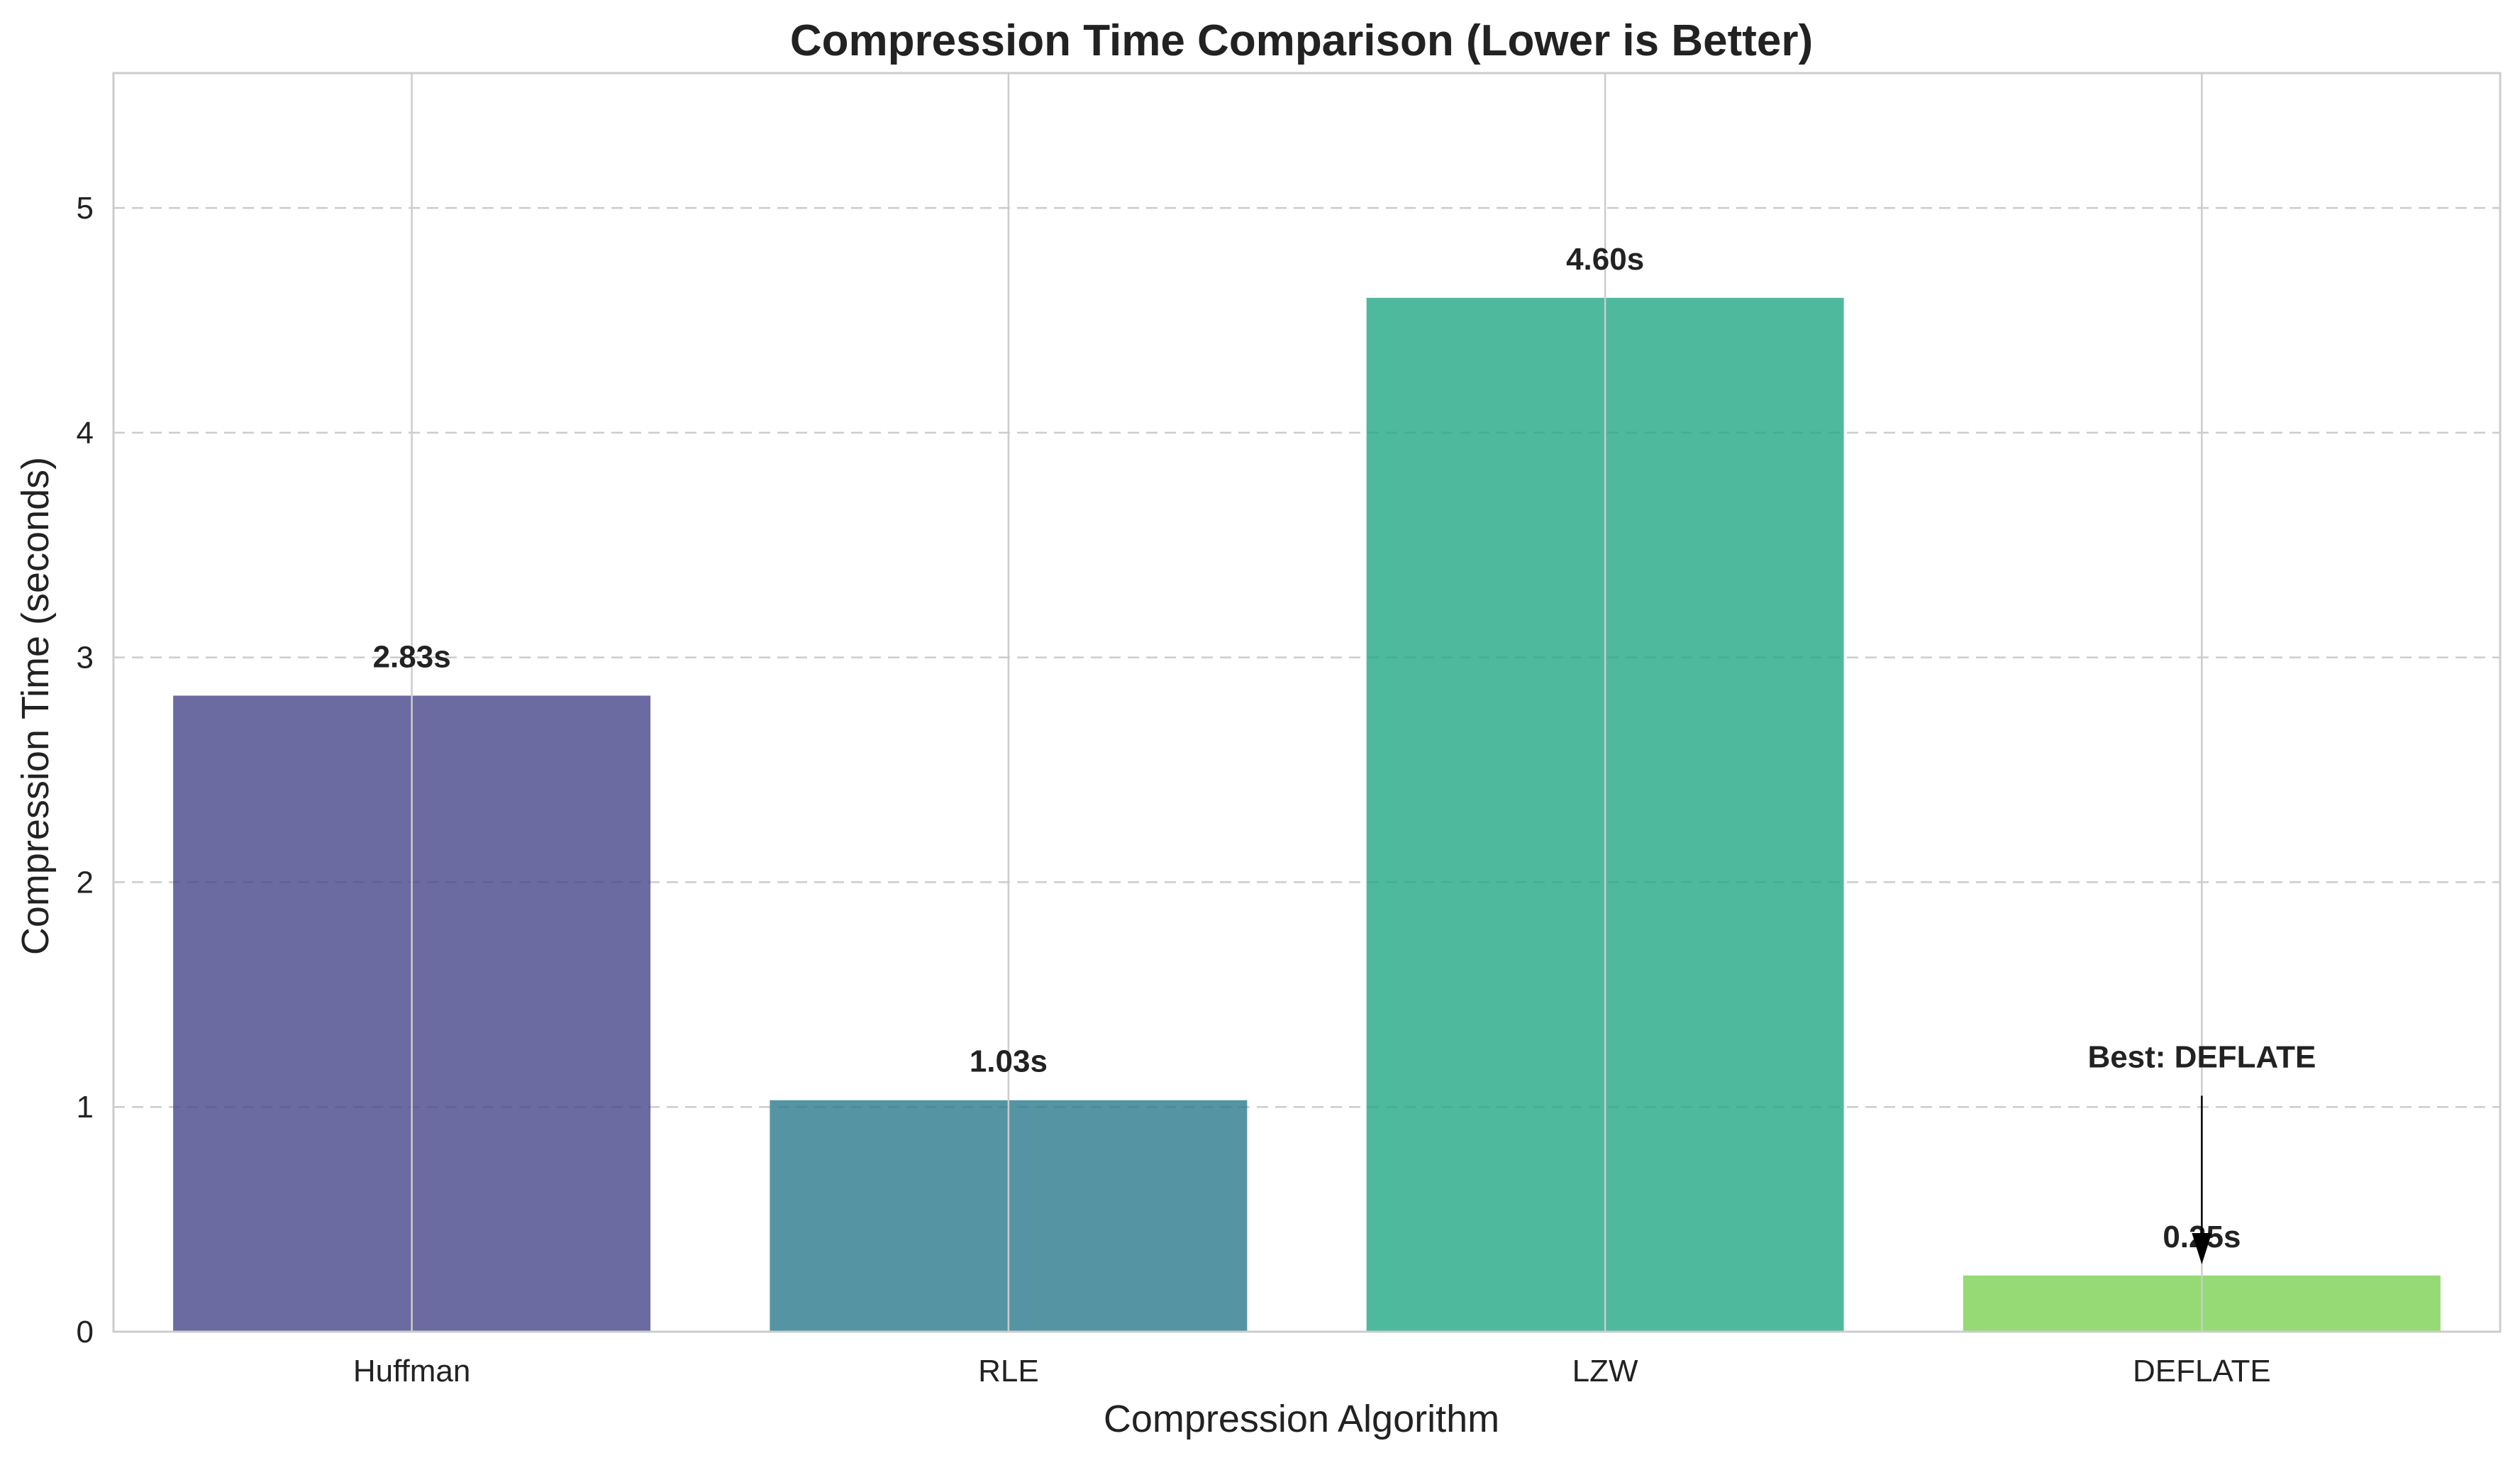 This screenshot has width=2520, height=1458. Describe the element at coordinates (86, 770) in the screenshot. I see `y-tick-layer: 0 1 2 3 4 5` at that location.